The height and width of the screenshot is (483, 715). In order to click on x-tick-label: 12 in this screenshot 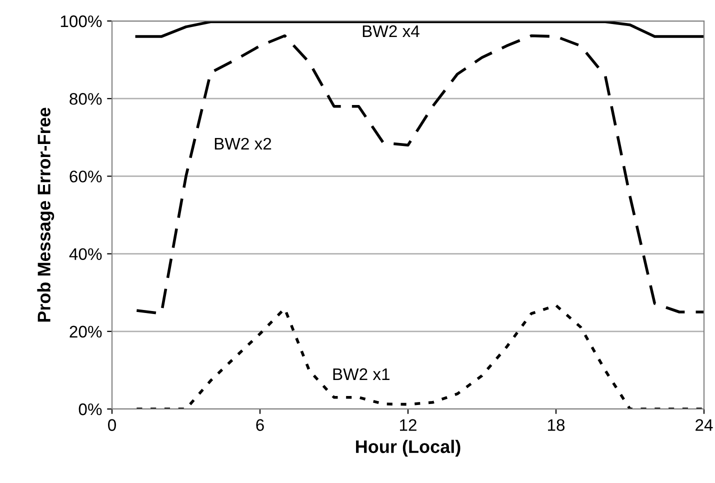, I will do `click(408, 425)`.